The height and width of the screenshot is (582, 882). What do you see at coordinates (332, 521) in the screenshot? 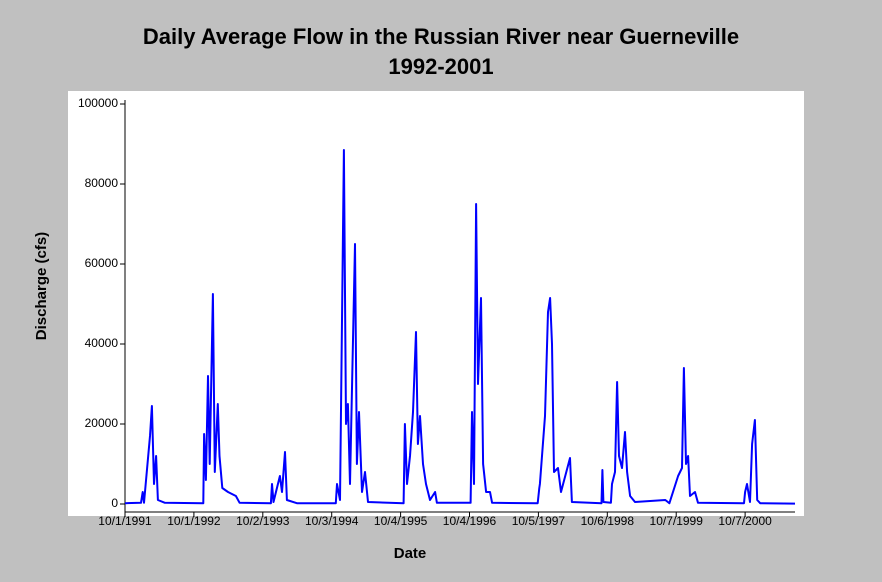
I see `x-tick-label: 10/3/1994` at bounding box center [332, 521].